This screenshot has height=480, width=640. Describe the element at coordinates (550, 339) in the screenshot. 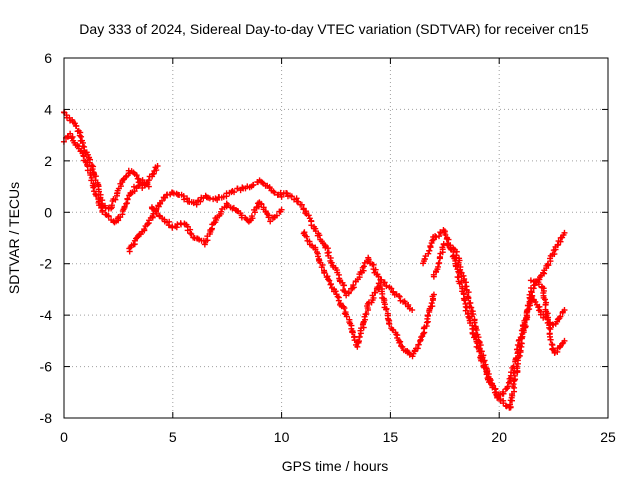

I see `data-point-track-i` at that location.